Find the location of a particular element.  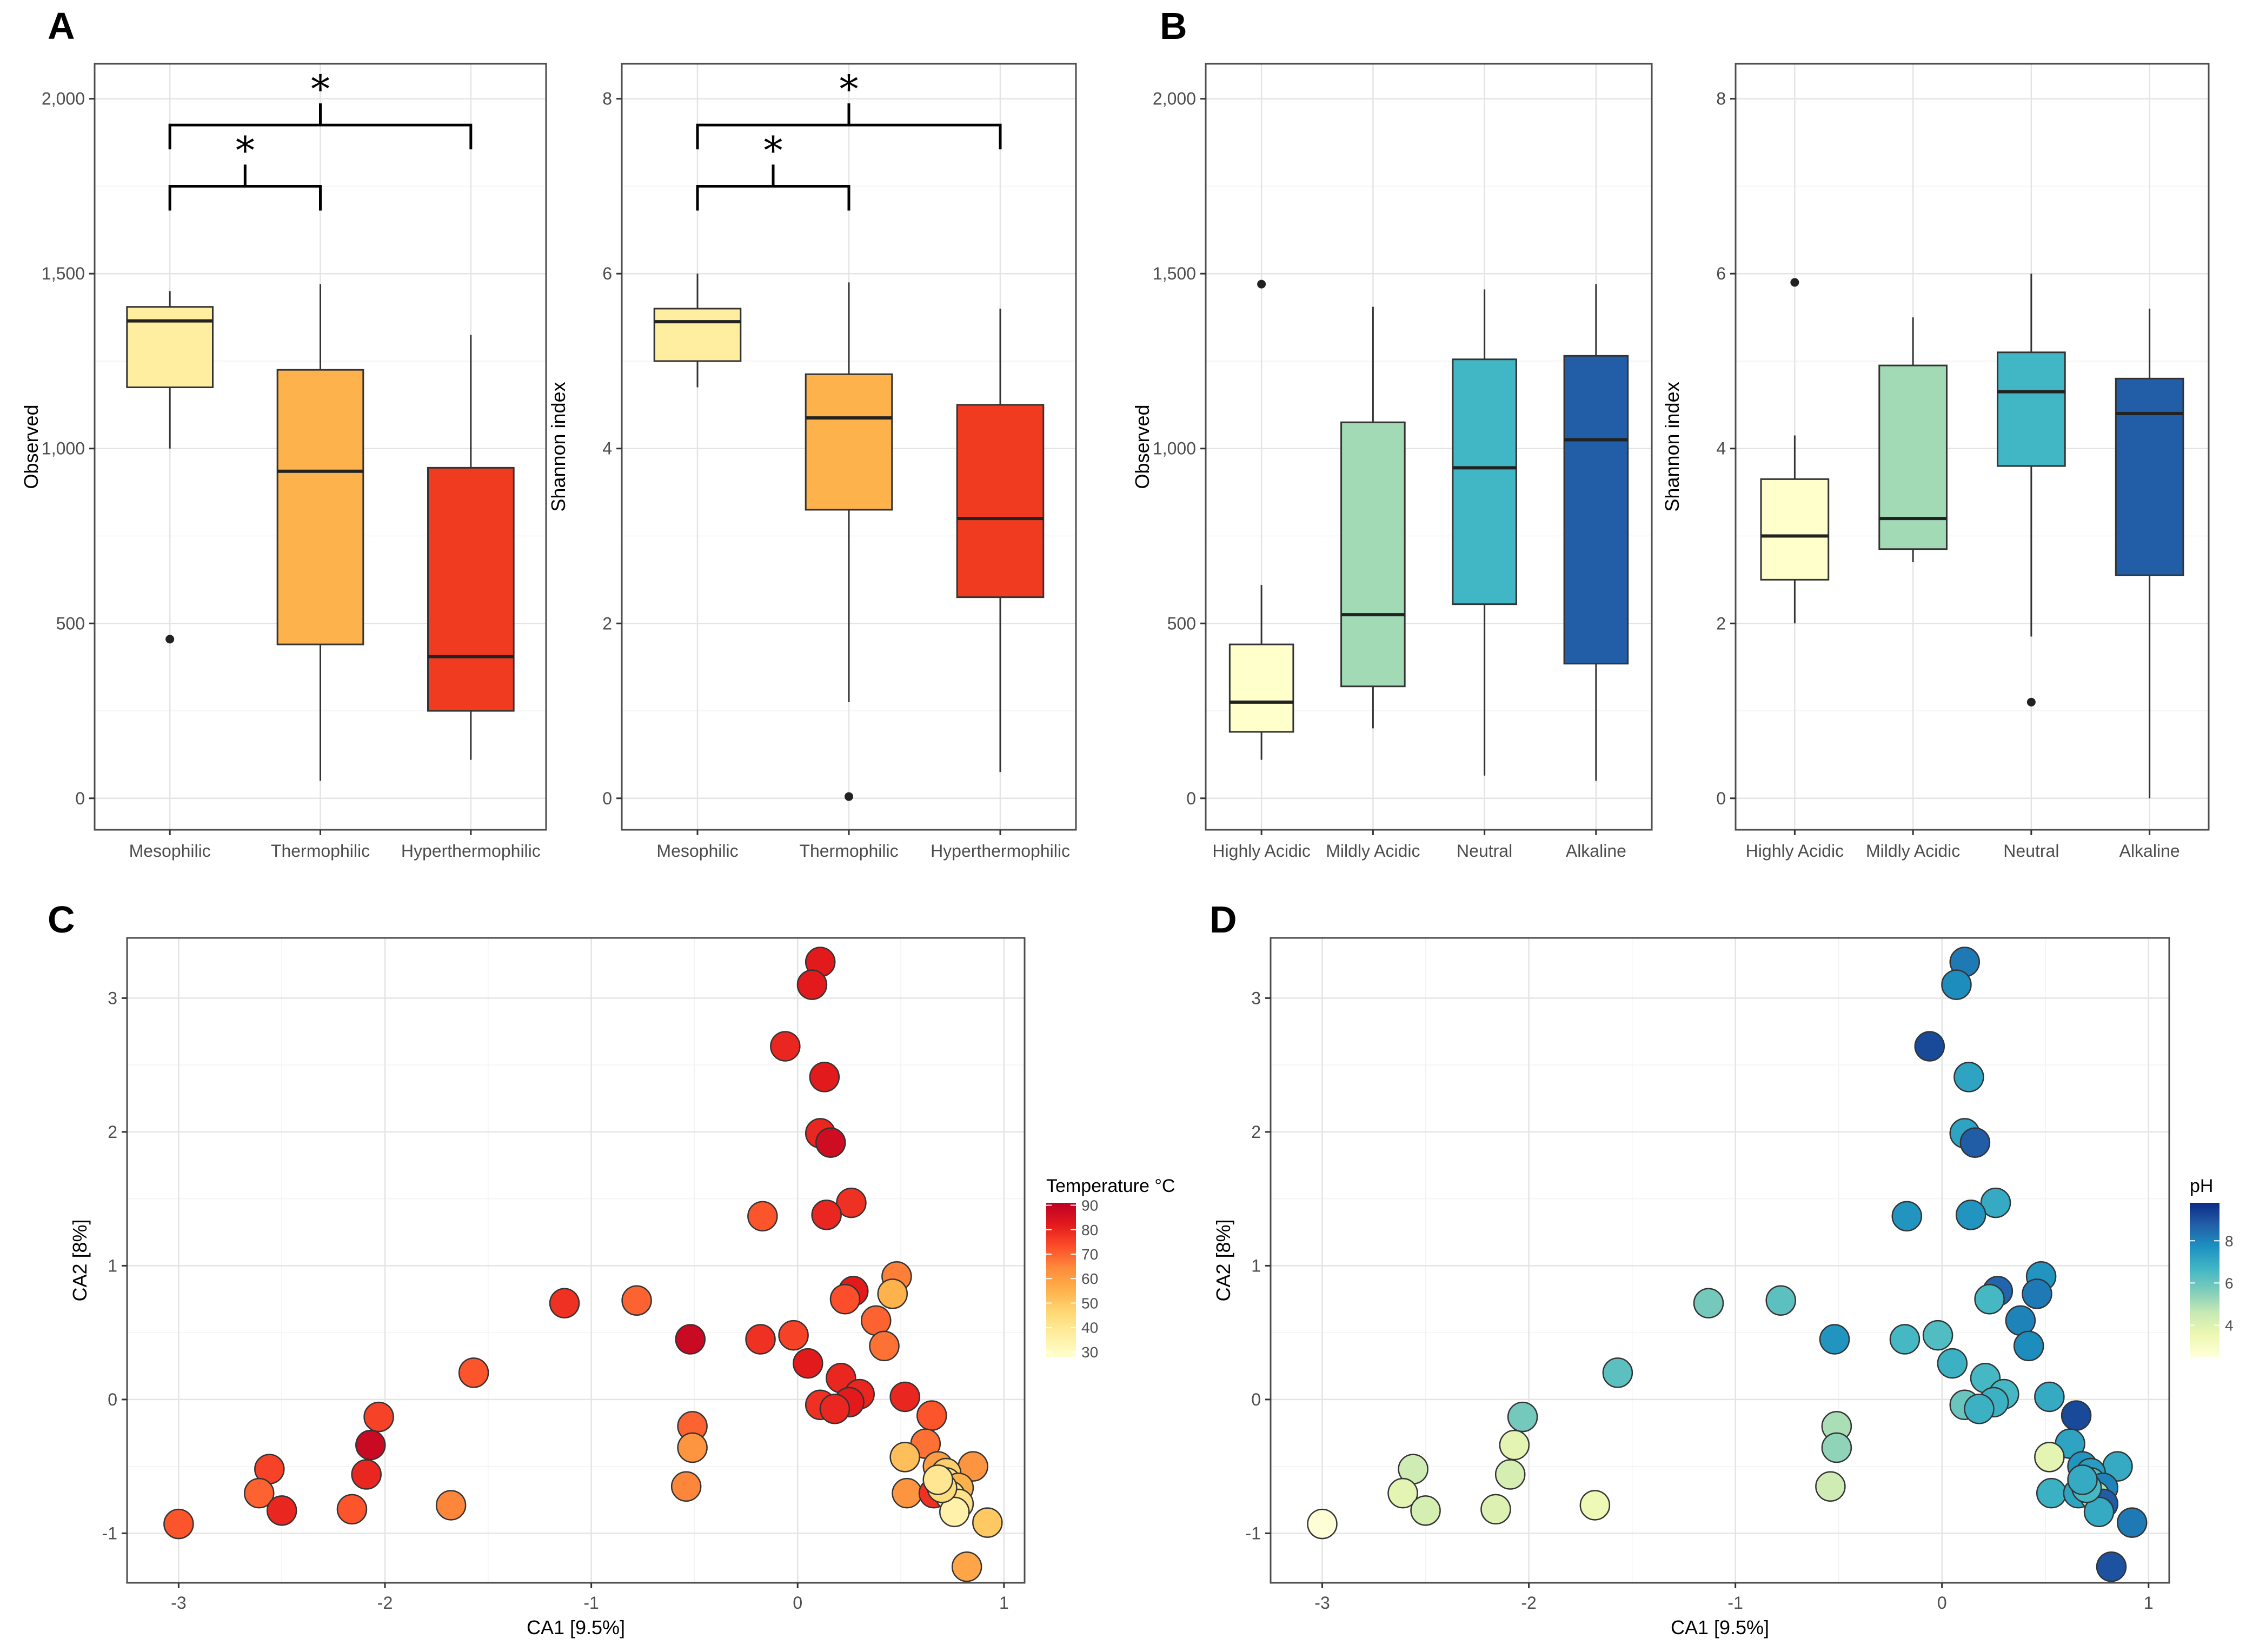

x-tick-label: Highly Acidic is located at coordinates (1795, 851).